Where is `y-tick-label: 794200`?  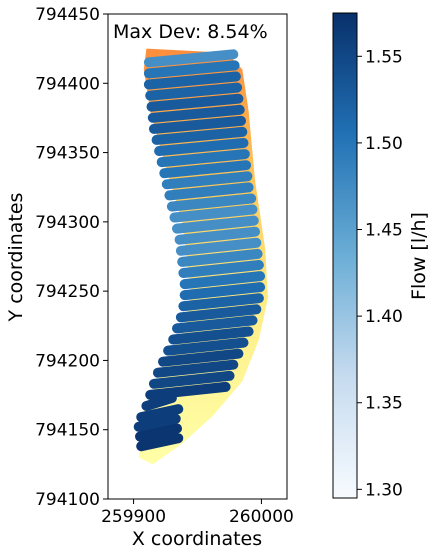 y-tick-label: 794200 is located at coordinates (67, 361).